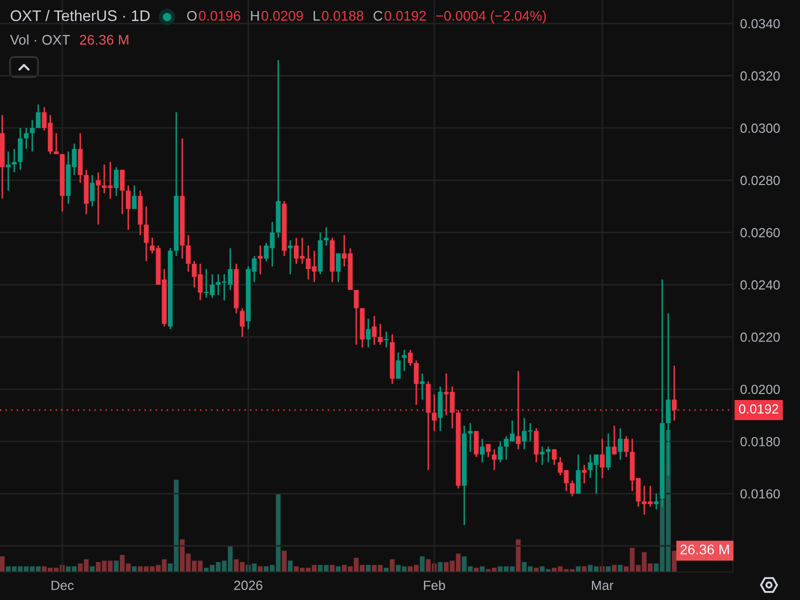 The image size is (800, 600). I want to click on y-tick-label: 0.0280, so click(760, 181).